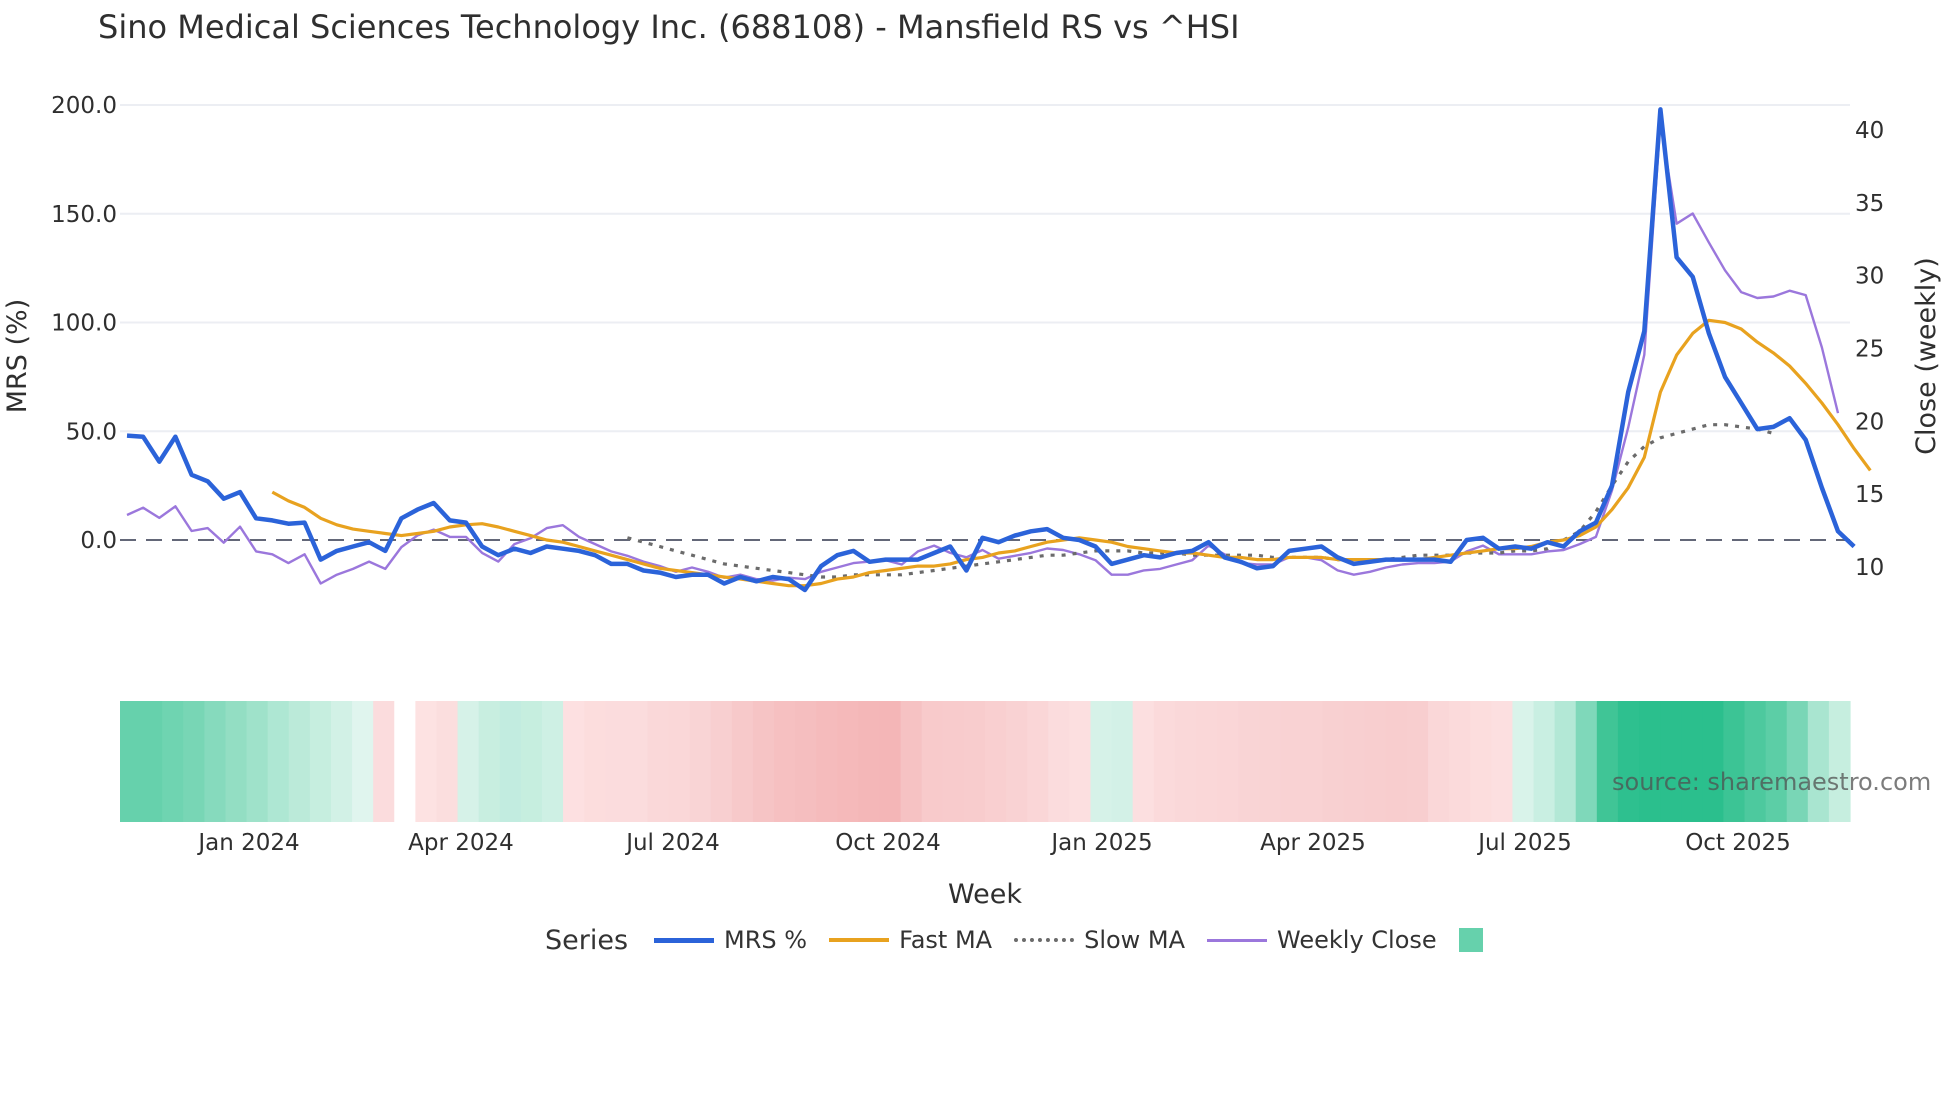 This screenshot has height=1102, width=1960. I want to click on y2-axis-title: Close (weekly), so click(1926, 356).